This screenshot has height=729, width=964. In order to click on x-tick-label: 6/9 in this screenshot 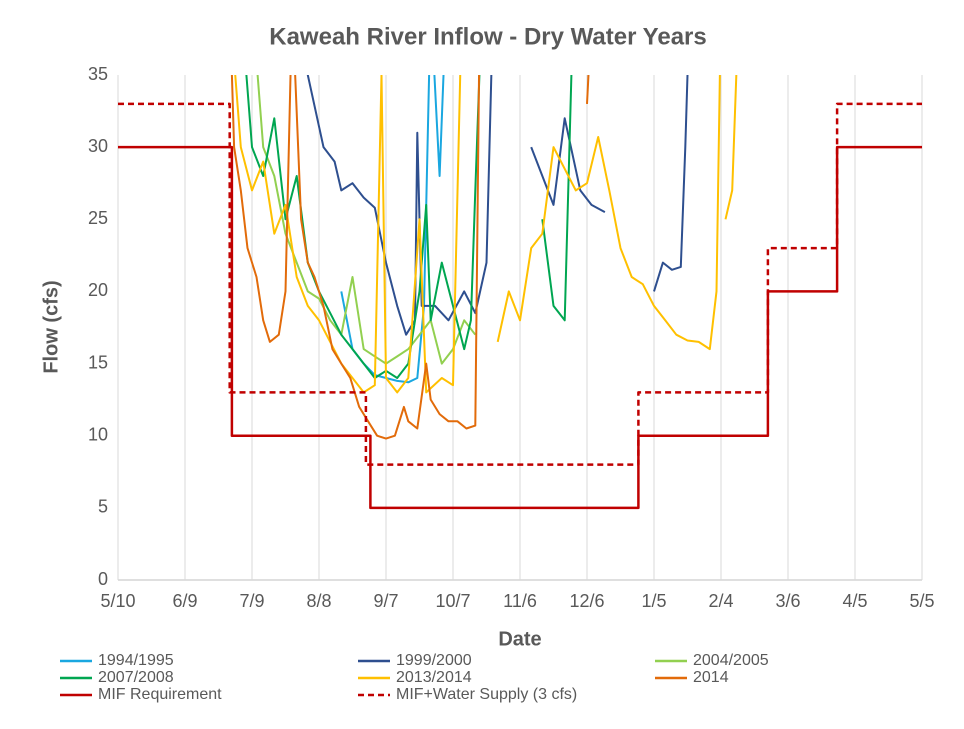, I will do `click(184, 601)`.